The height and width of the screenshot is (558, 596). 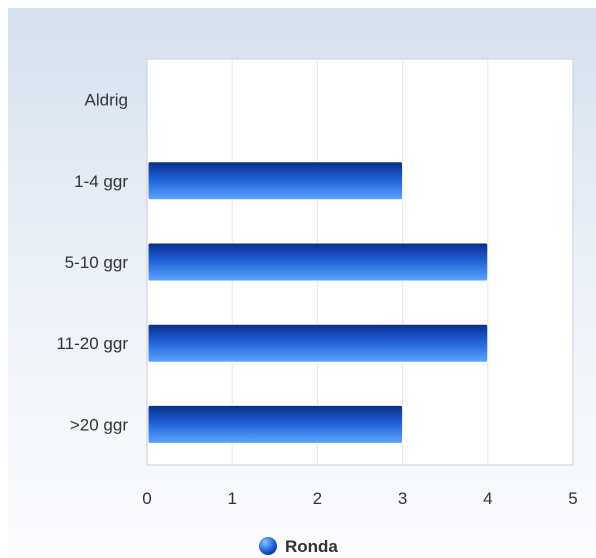 I want to click on x-tick-label: 5, so click(x=572, y=498).